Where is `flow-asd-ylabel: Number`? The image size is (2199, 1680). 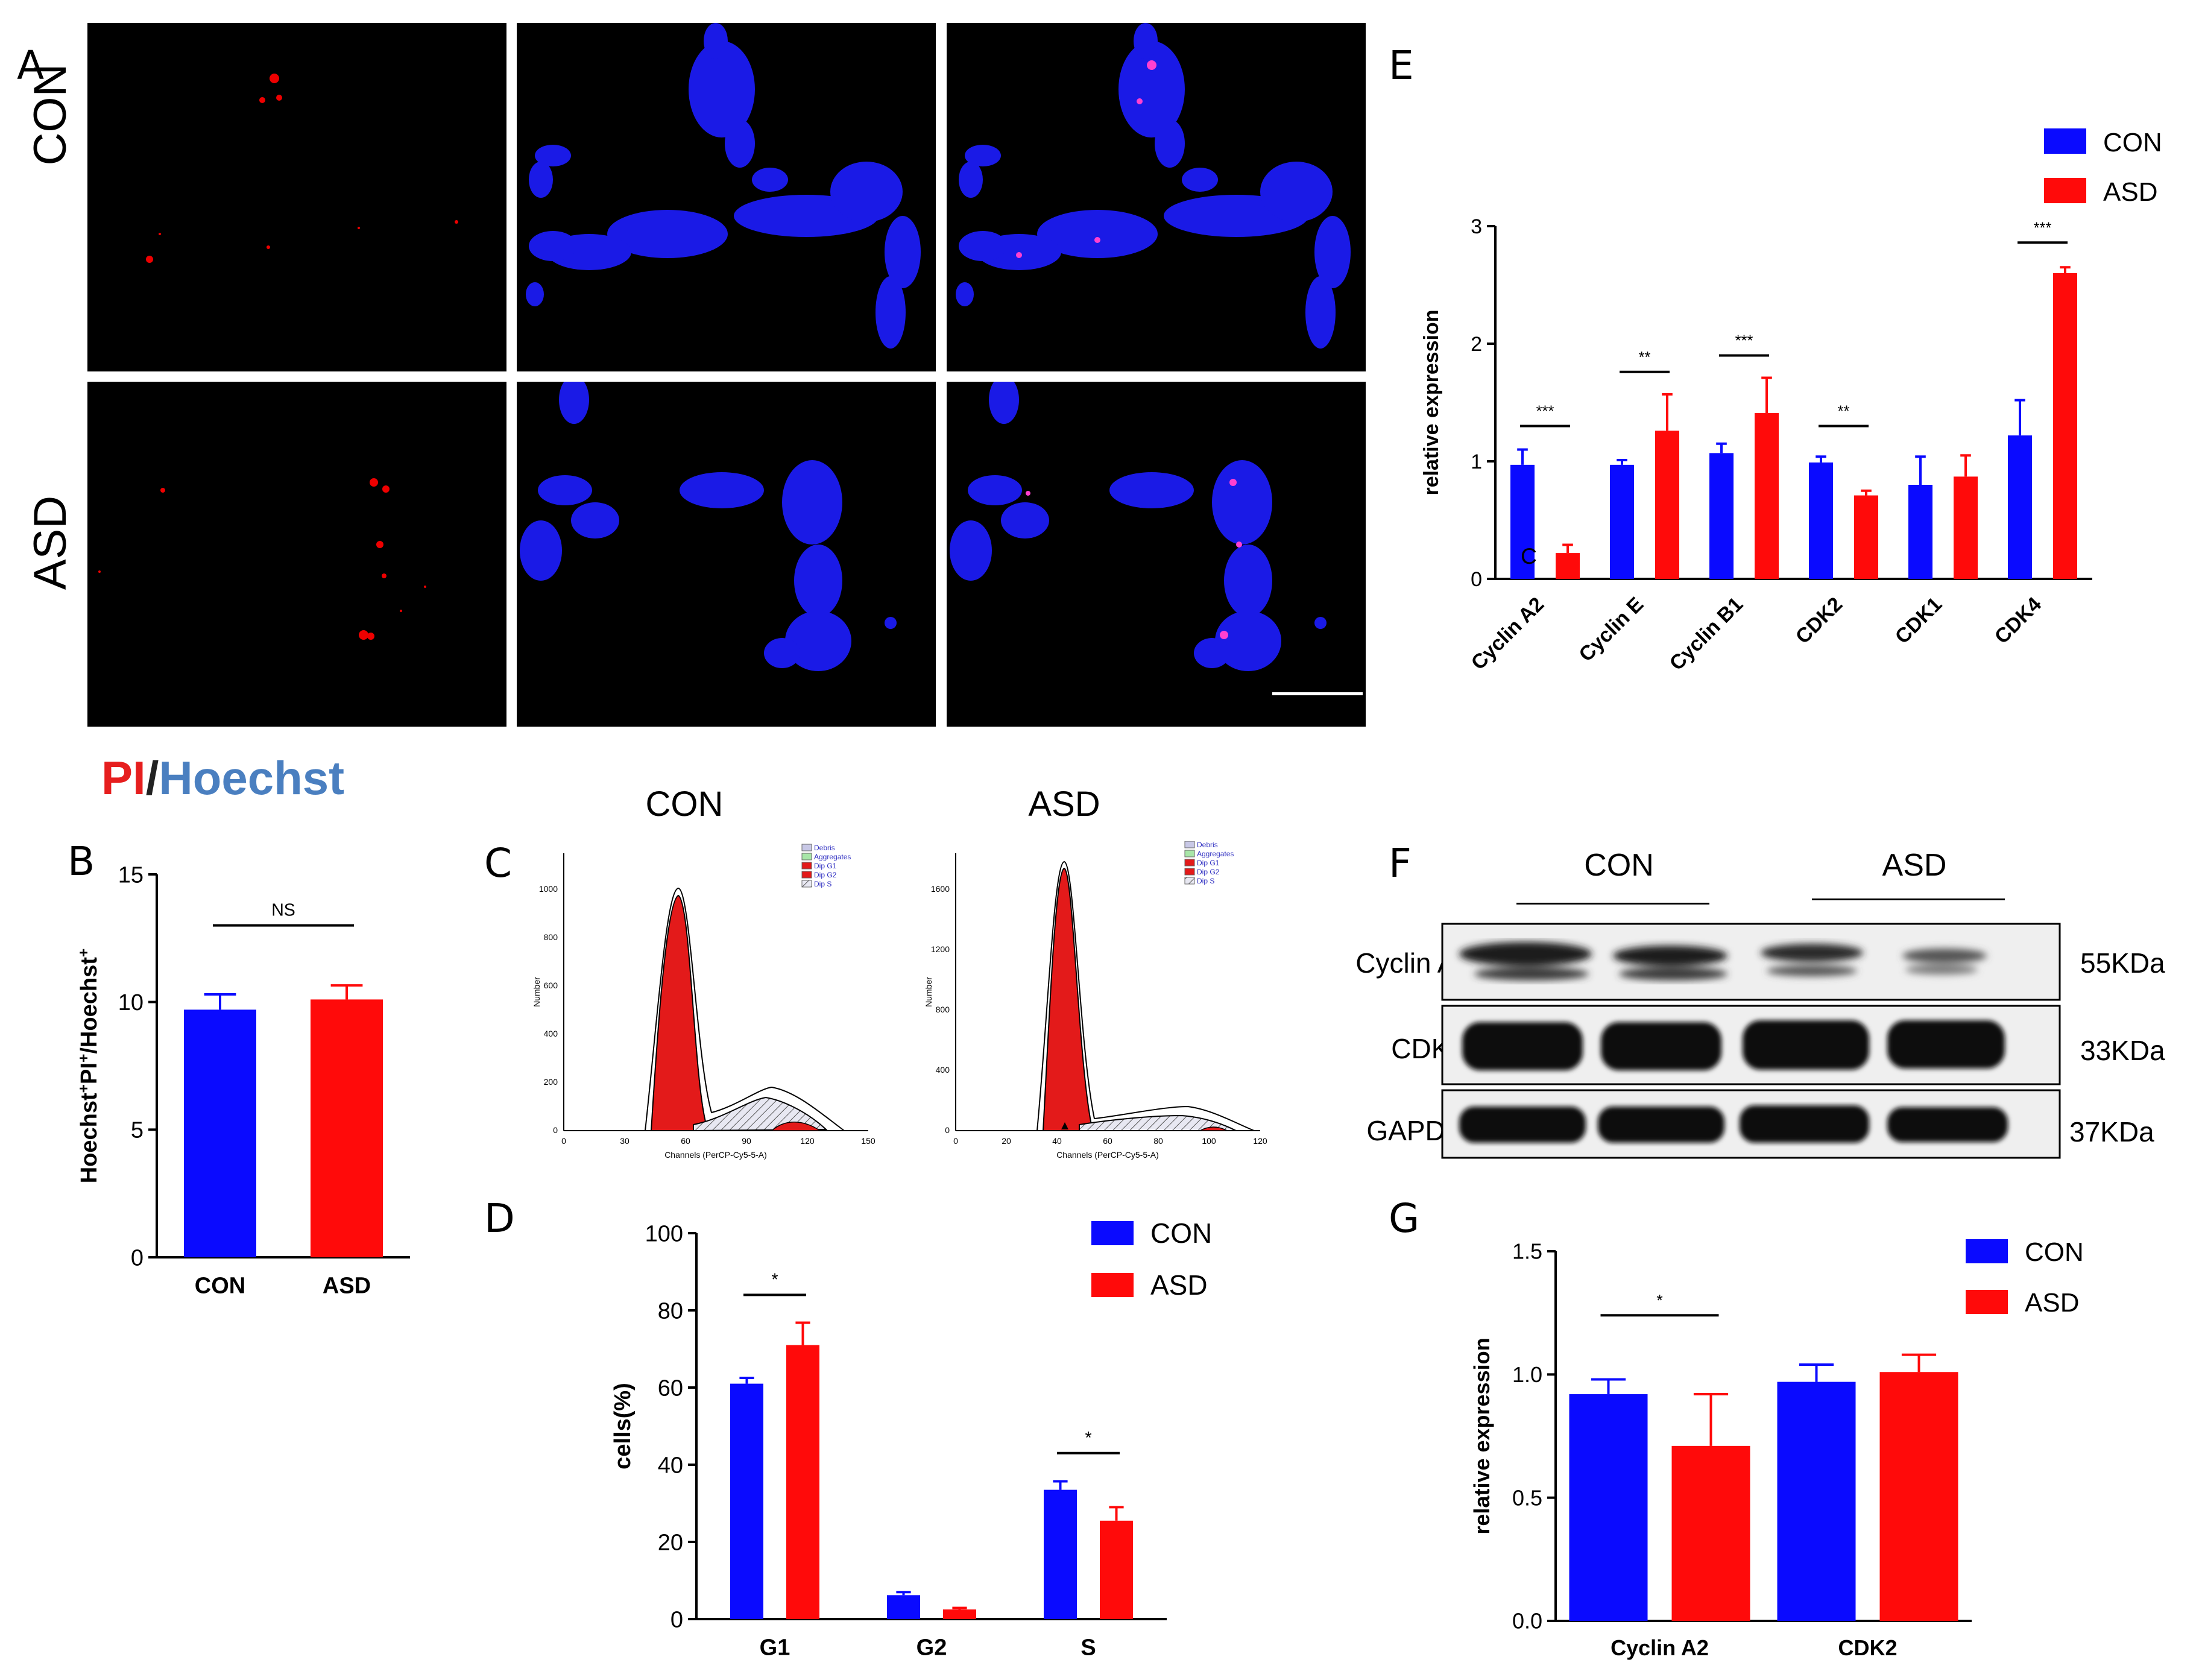 flow-asd-ylabel: Number is located at coordinates (928, 992).